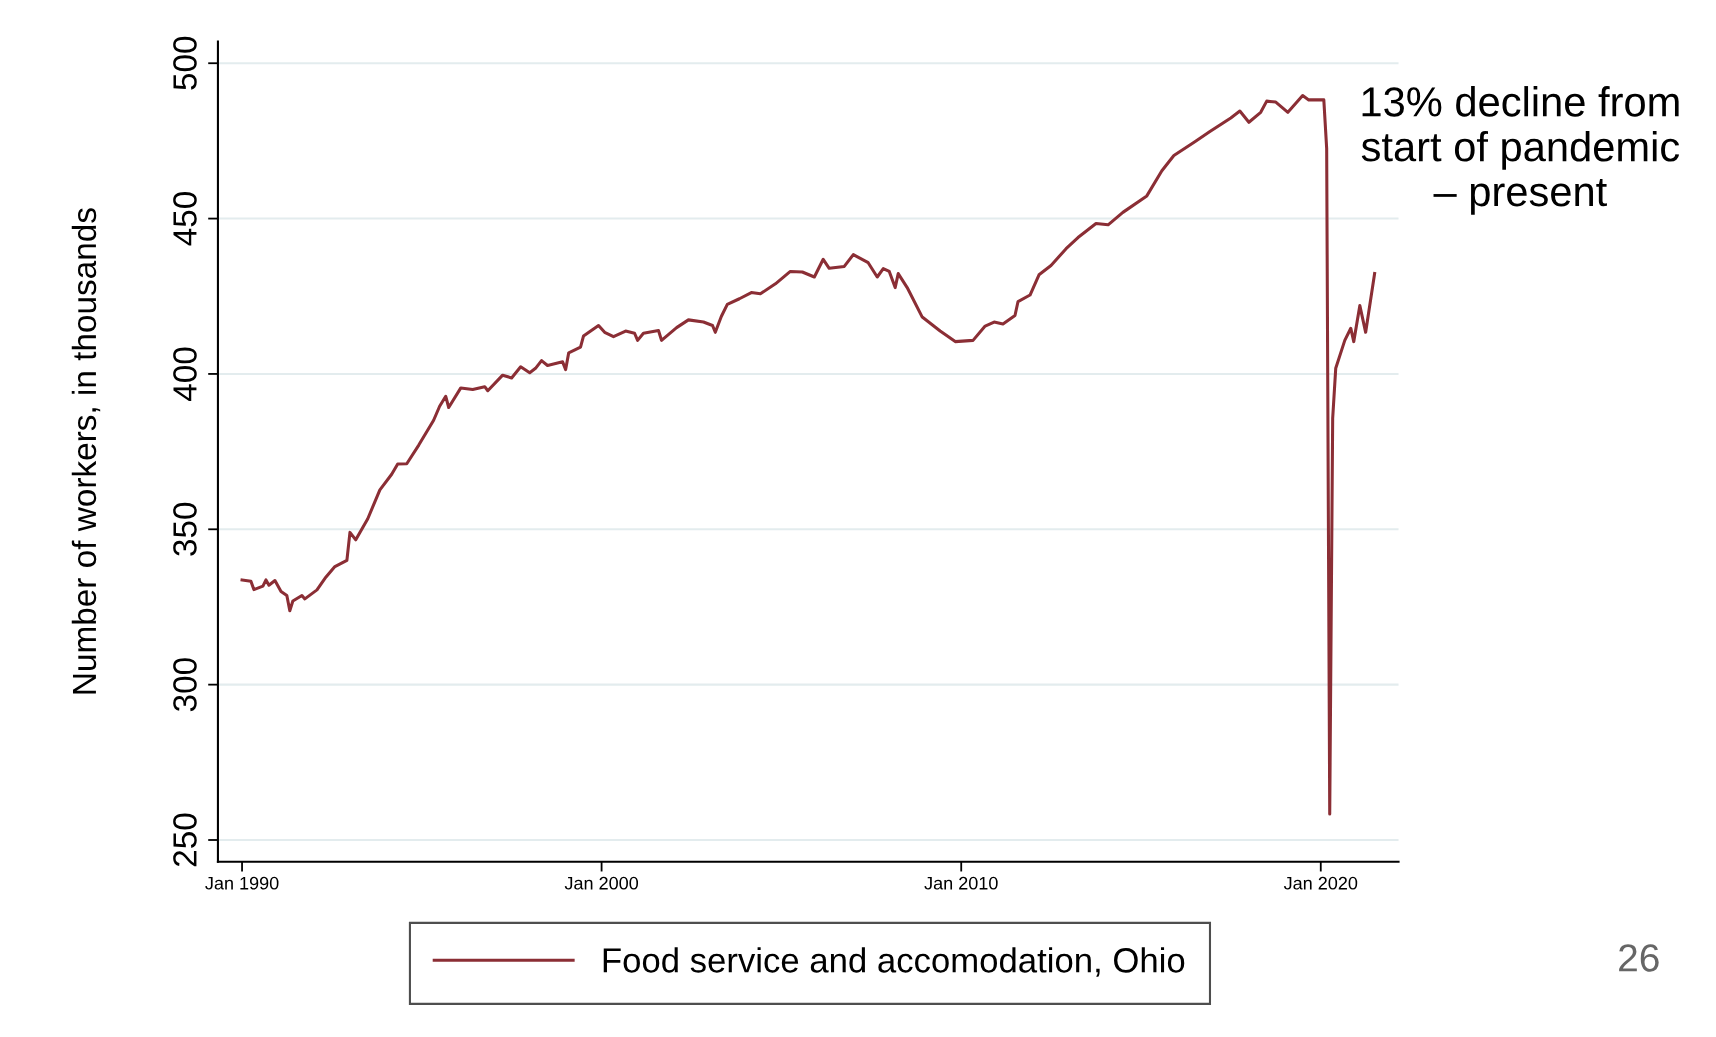 The height and width of the screenshot is (1037, 1716). Describe the element at coordinates (185, 529) in the screenshot. I see `y-tick-label: 350` at that location.